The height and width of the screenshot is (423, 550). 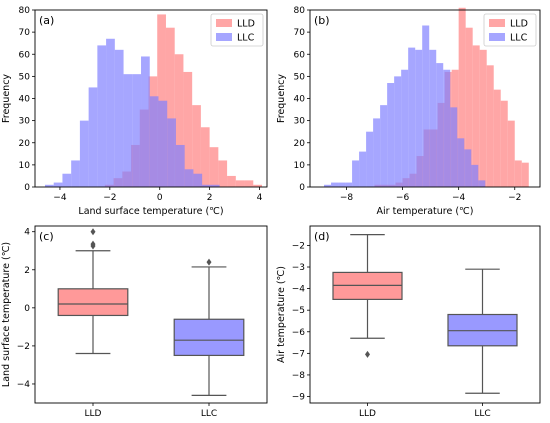 What do you see at coordinates (6, 314) in the screenshot?
I see `y-axis-label: Land surface temperature (℃)` at bounding box center [6, 314].